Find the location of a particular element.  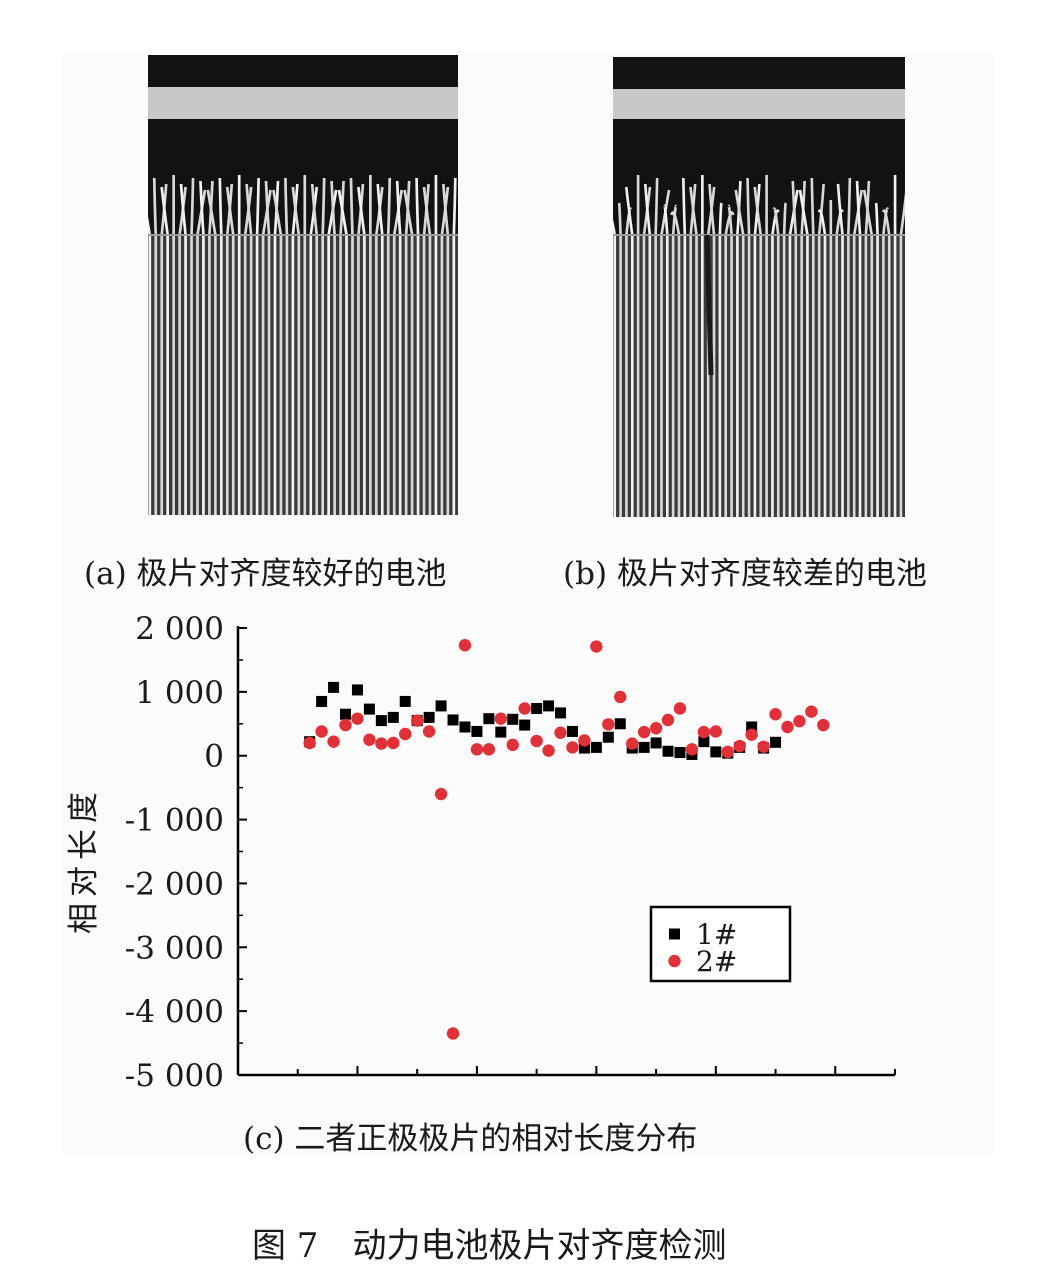

y-tick-label: -3 000 is located at coordinates (174, 948).